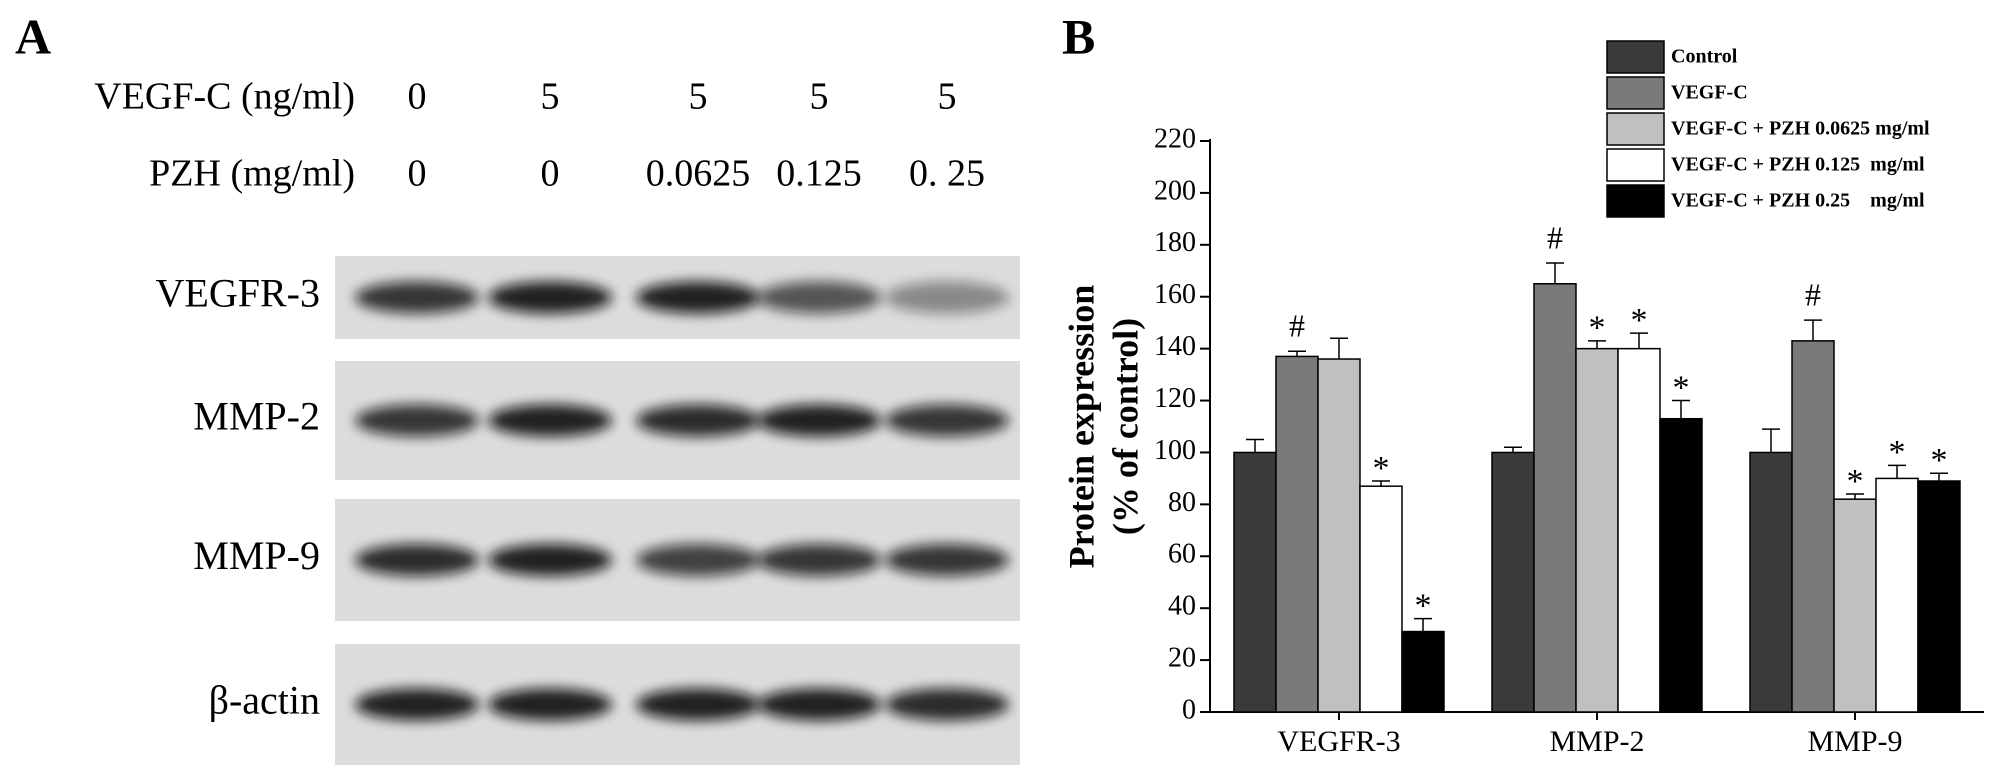 This screenshot has height=777, width=2008. Describe the element at coordinates (252, 174) in the screenshot. I see `condition-label: PZH (mg/ml)` at that location.